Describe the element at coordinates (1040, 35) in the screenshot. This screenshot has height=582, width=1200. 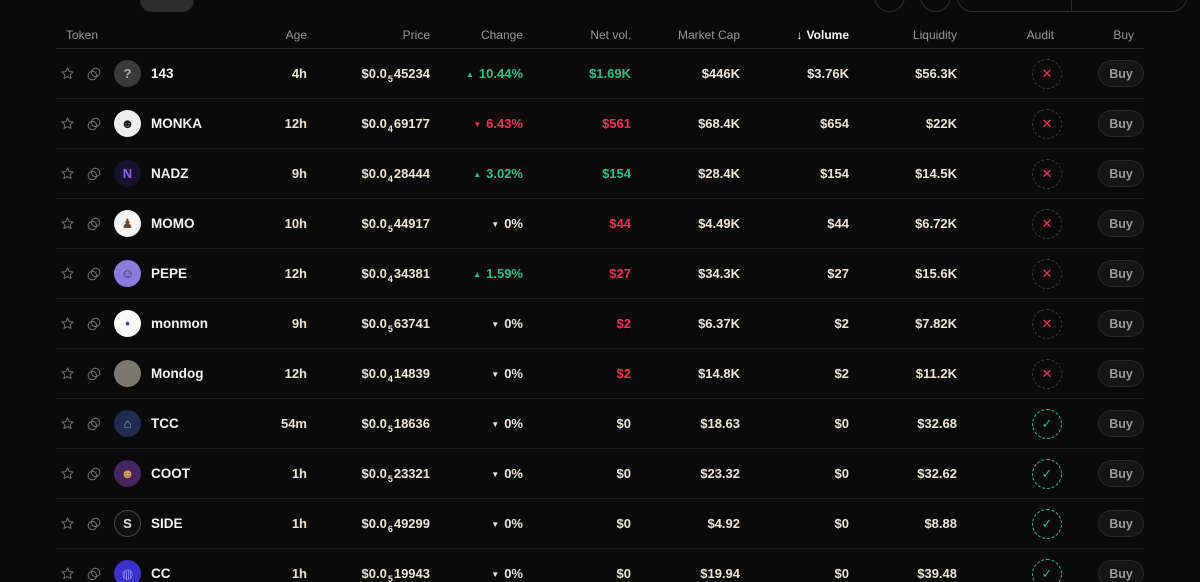
I see `column-header-audit: Audit` at that location.